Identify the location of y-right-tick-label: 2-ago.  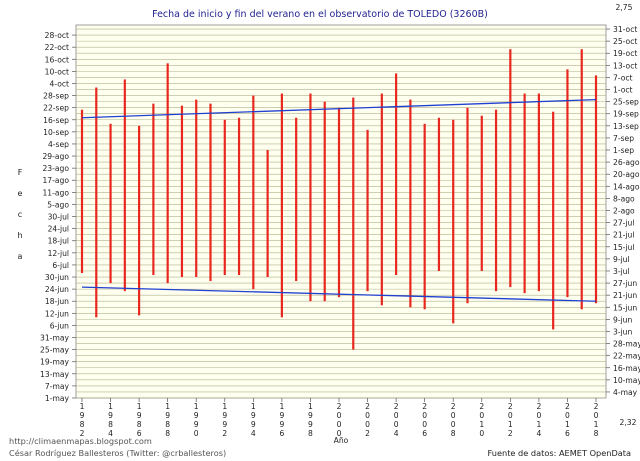
(624, 210).